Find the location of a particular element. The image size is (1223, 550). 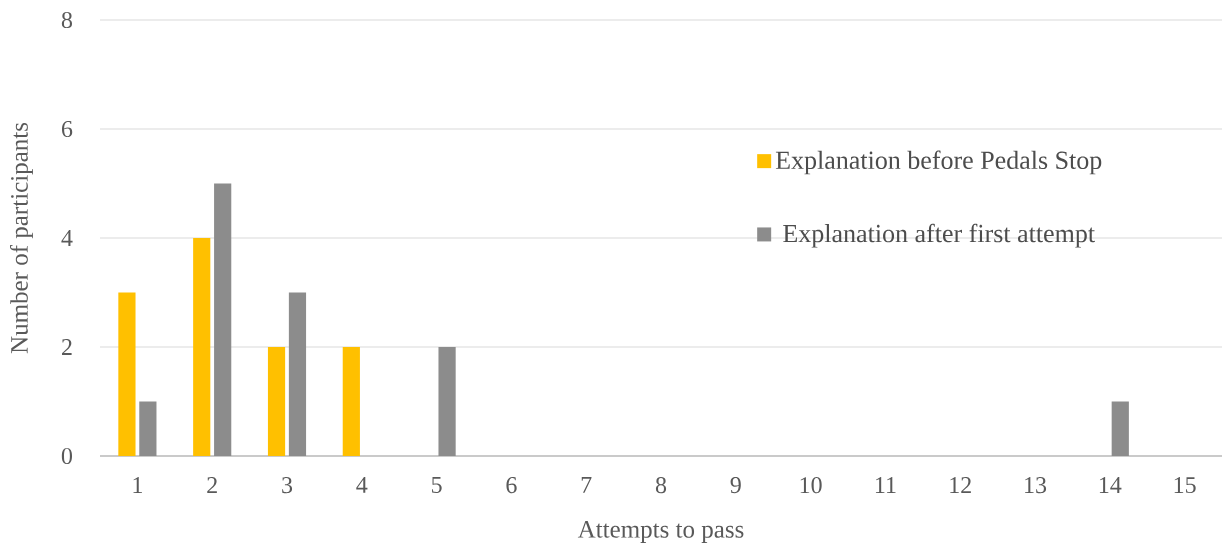

x-tick-label: 4 is located at coordinates (362, 485).